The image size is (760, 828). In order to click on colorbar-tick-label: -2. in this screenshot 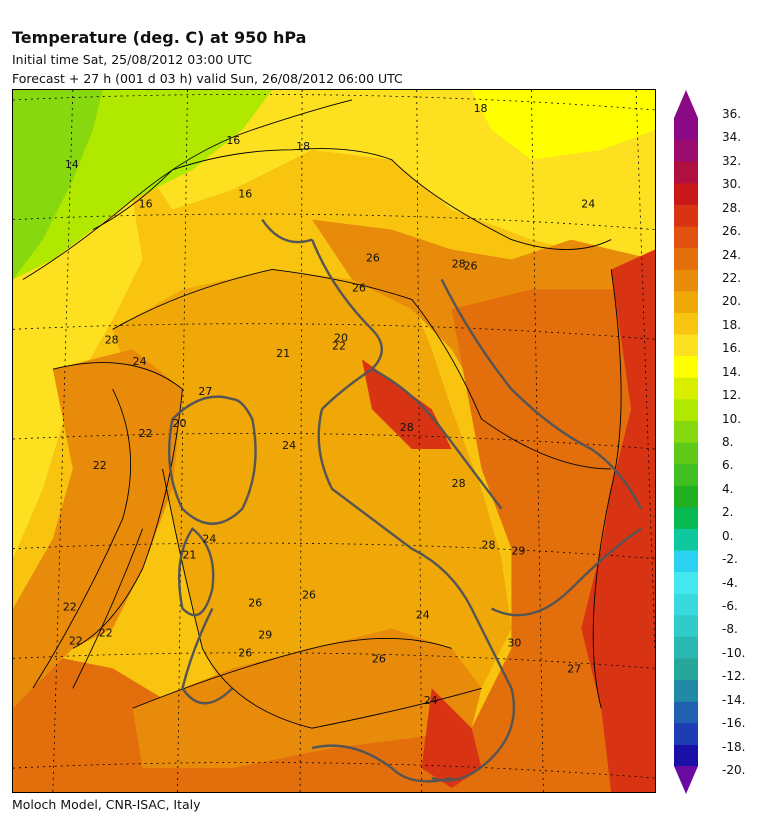, I will do `click(730, 559)`.